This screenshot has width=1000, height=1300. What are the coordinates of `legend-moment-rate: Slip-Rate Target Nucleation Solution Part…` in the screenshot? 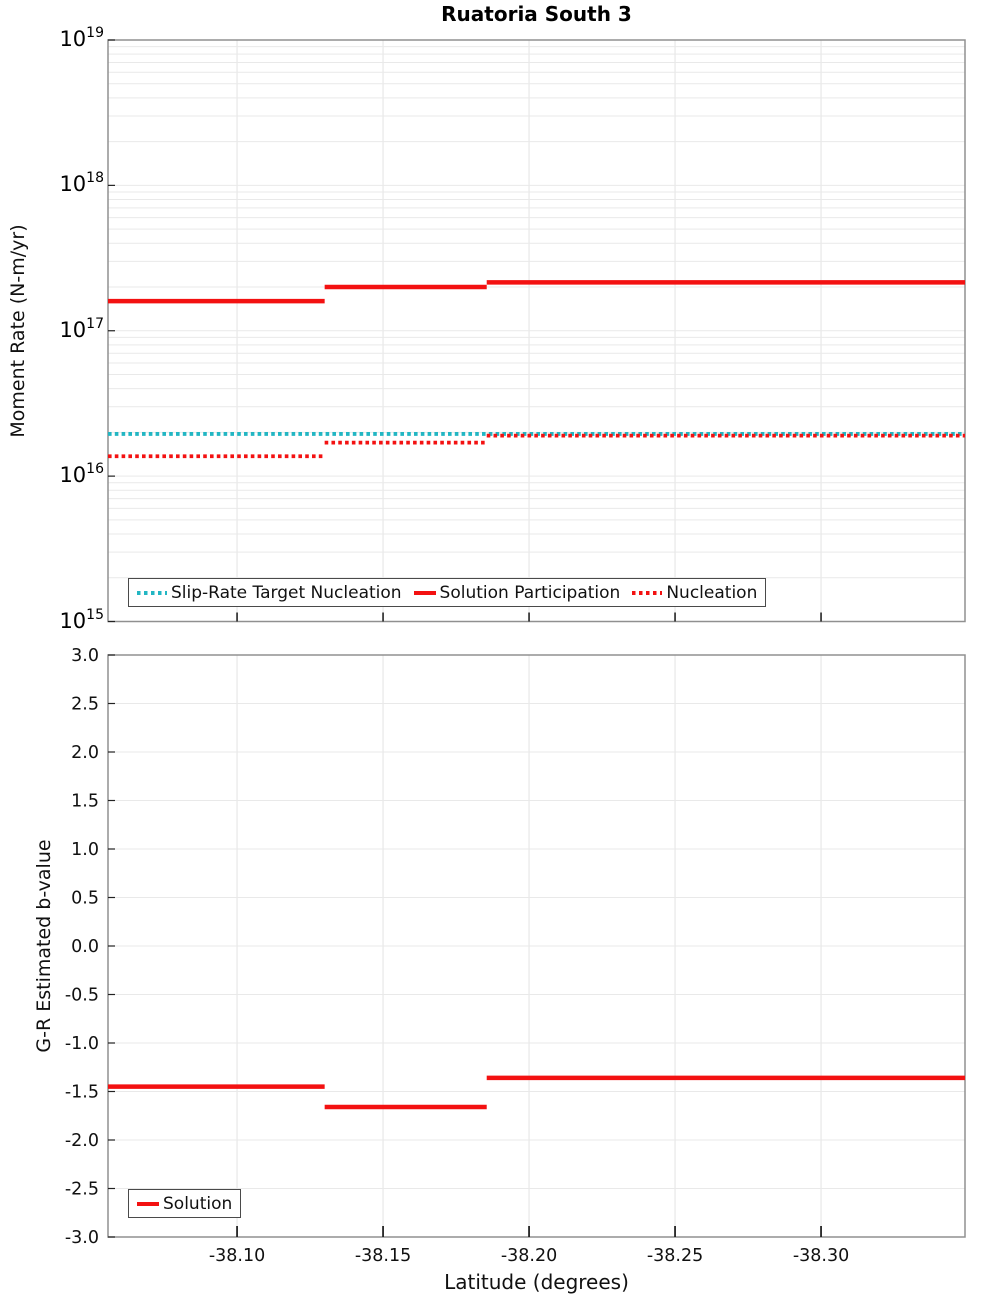 It's located at (447, 592).